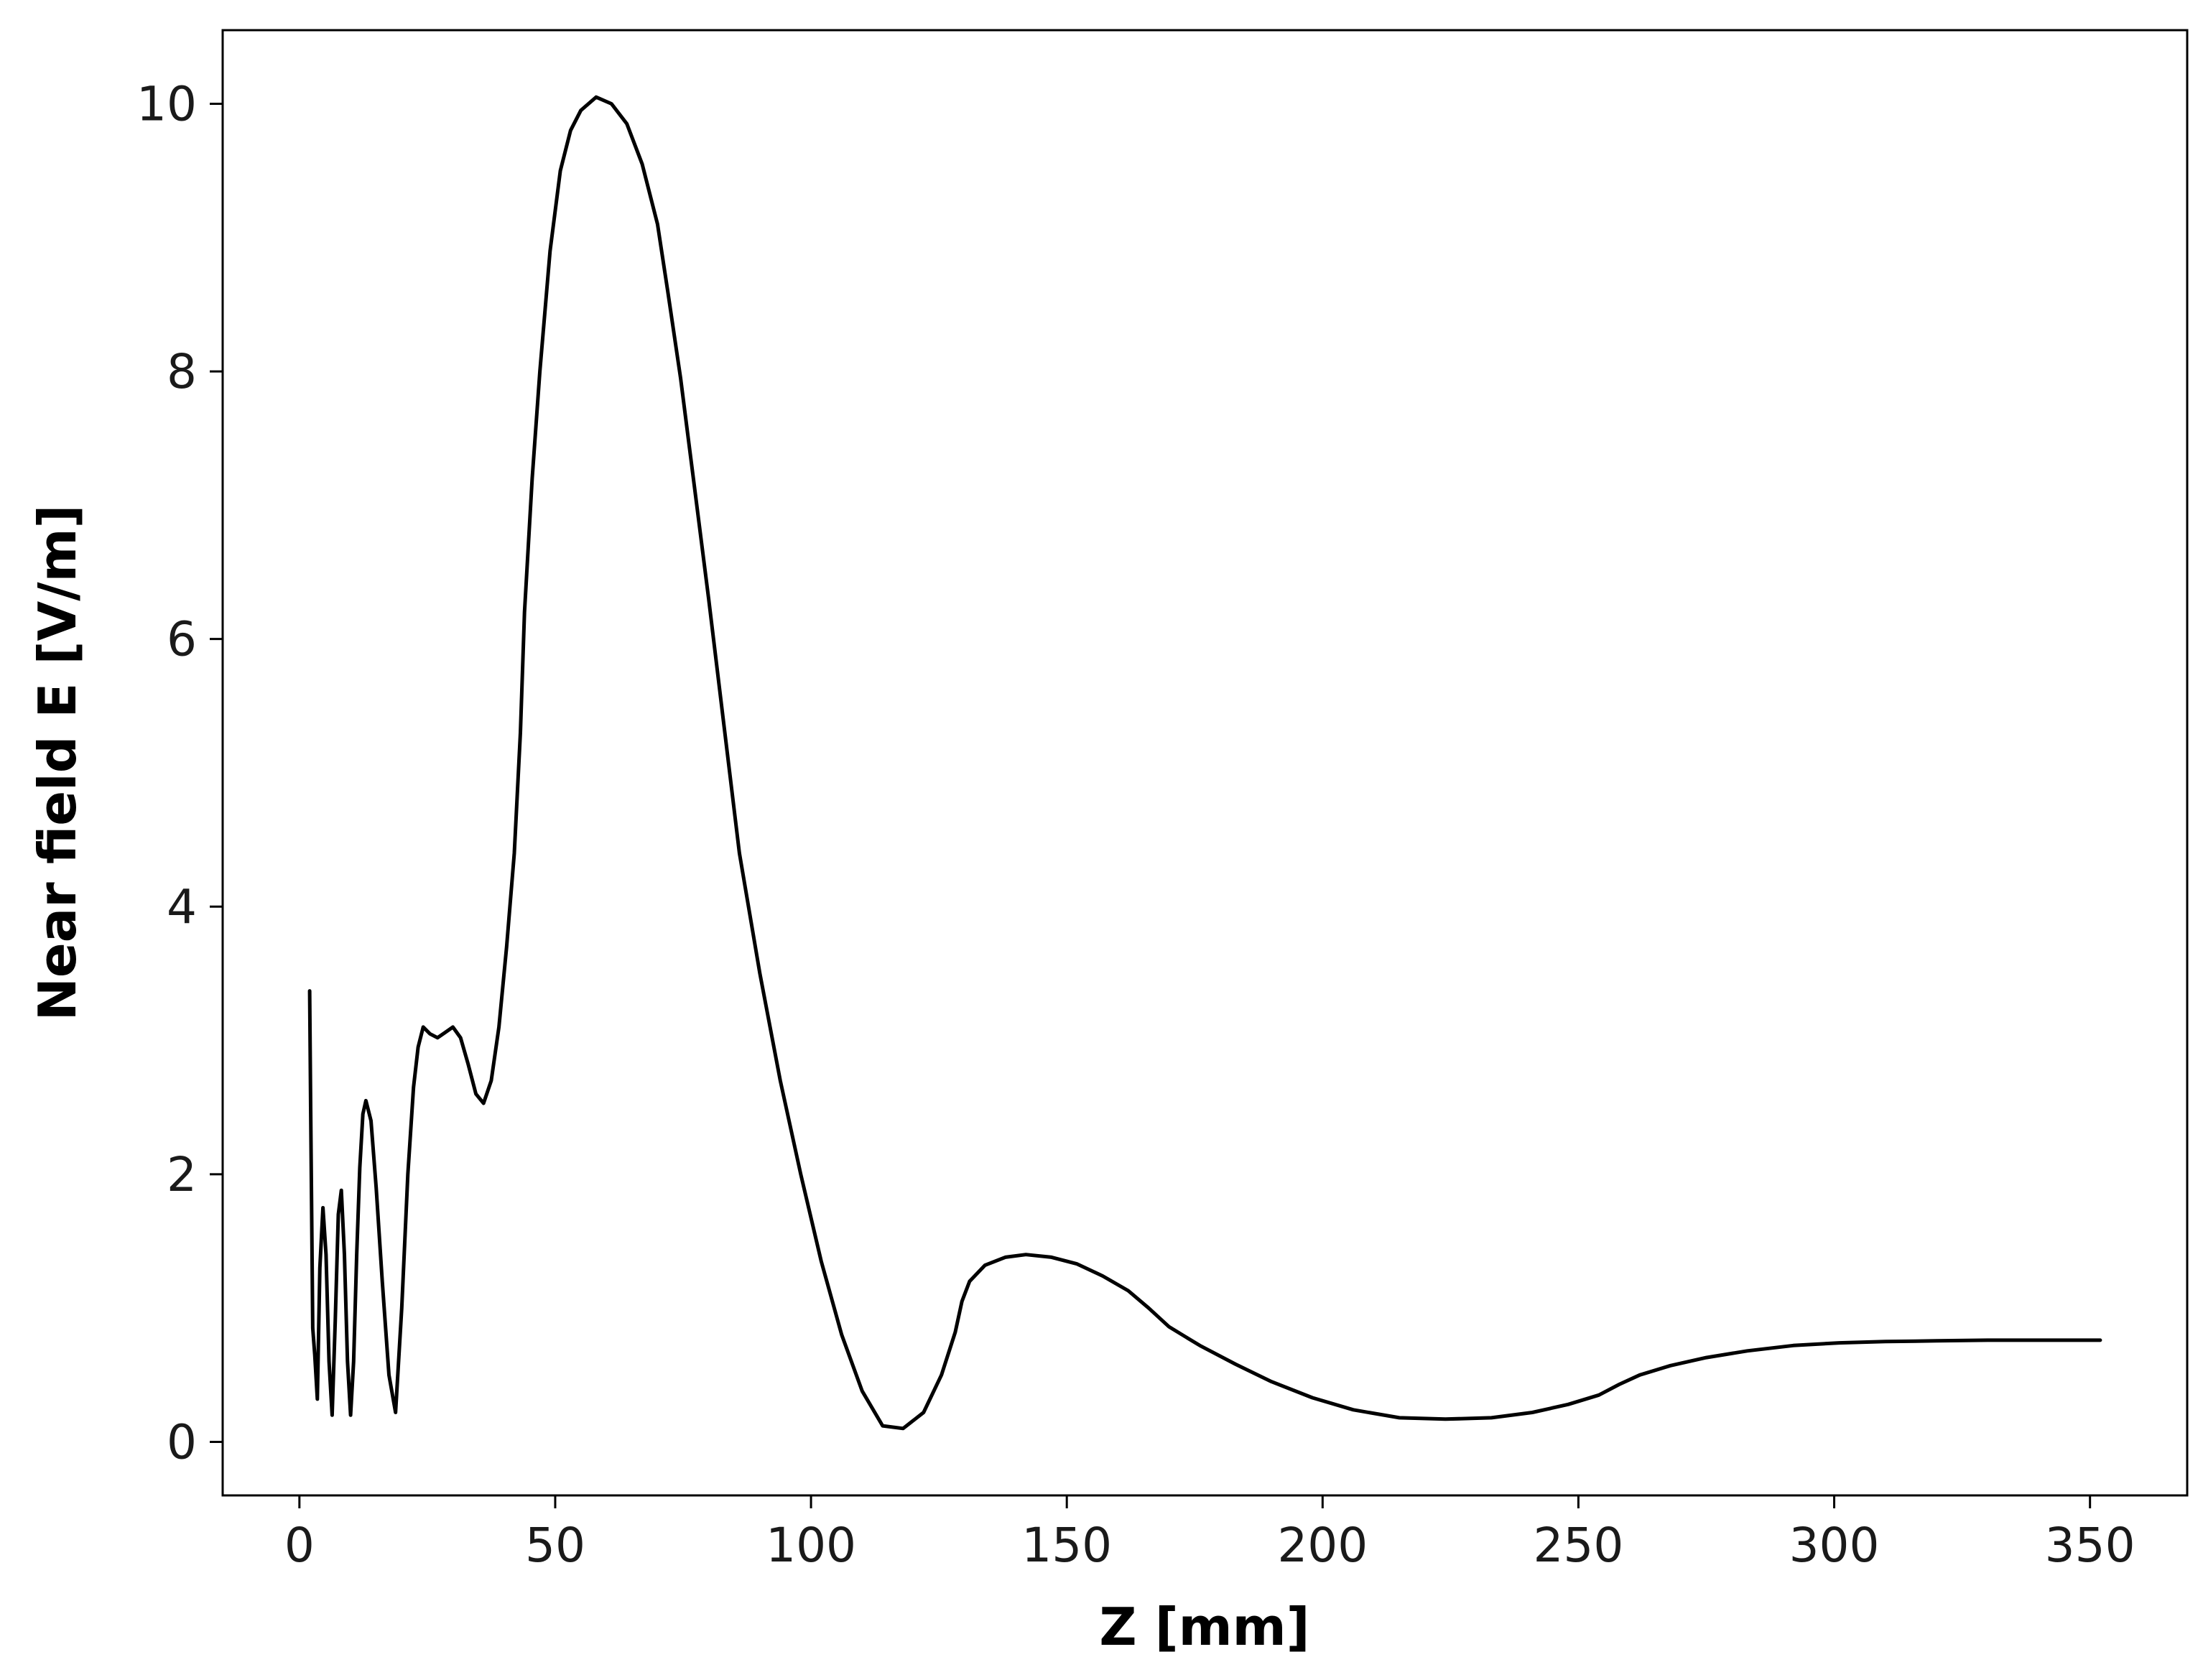 The width and height of the screenshot is (2203, 1680). I want to click on y-tick-label: 6, so click(182, 639).